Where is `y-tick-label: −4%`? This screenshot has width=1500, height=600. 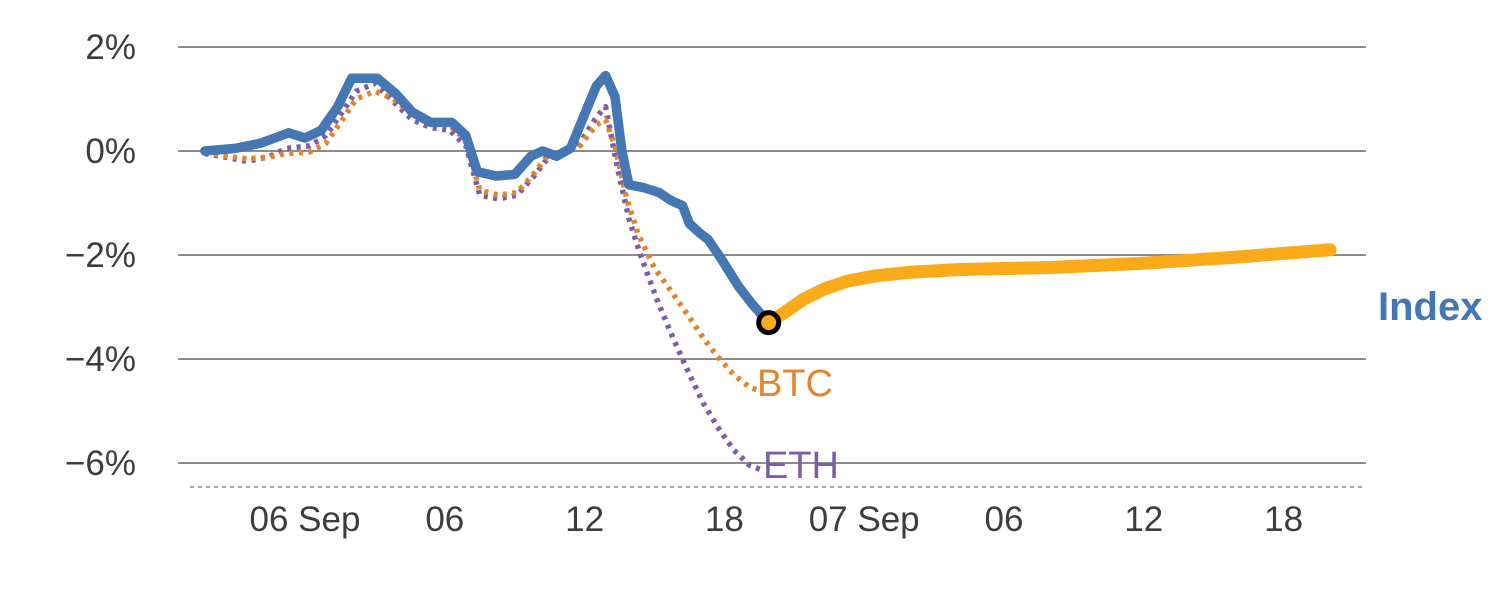 y-tick-label: −4% is located at coordinates (100, 359).